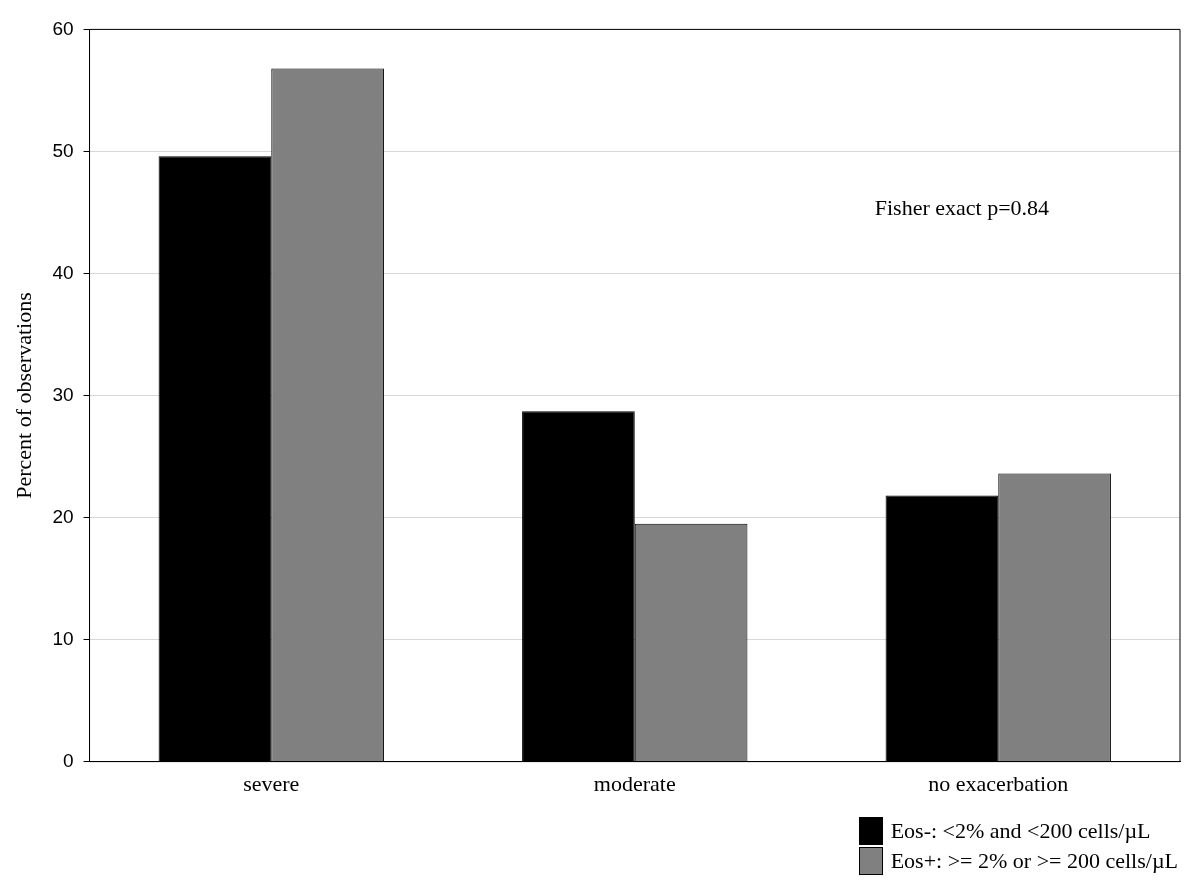 Image resolution: width=1197 pixels, height=886 pixels. What do you see at coordinates (1020, 831) in the screenshot?
I see `legend-label: Eos-: <2% and <200 cells/µL` at bounding box center [1020, 831].